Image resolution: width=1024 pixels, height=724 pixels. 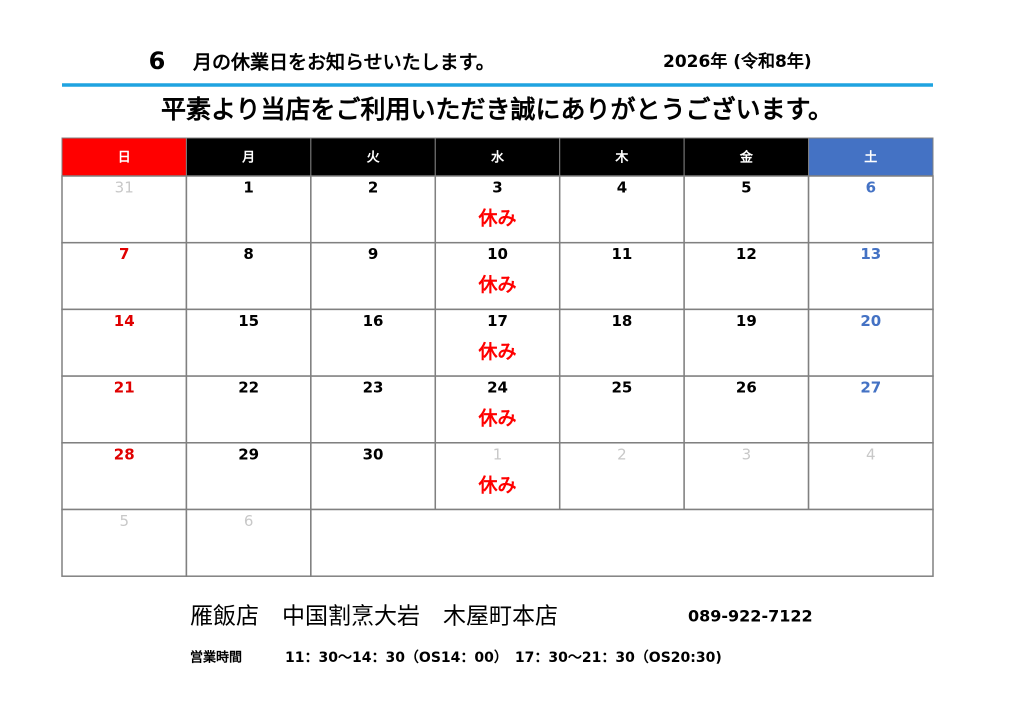 What do you see at coordinates (870, 254) in the screenshot?
I see `day-number: 13` at bounding box center [870, 254].